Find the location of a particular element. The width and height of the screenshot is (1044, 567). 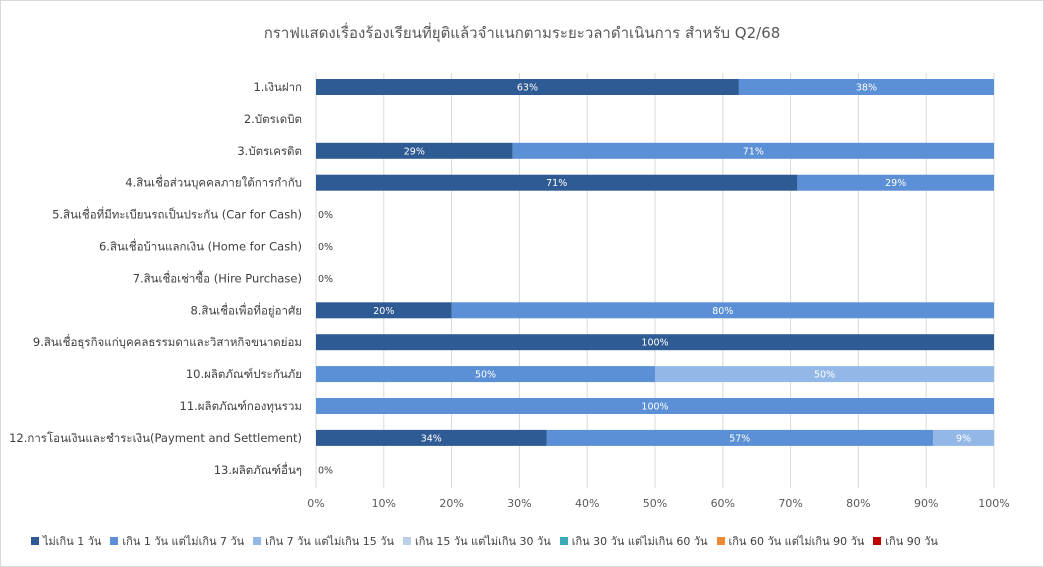

x-tick-label: 80% is located at coordinates (858, 503).